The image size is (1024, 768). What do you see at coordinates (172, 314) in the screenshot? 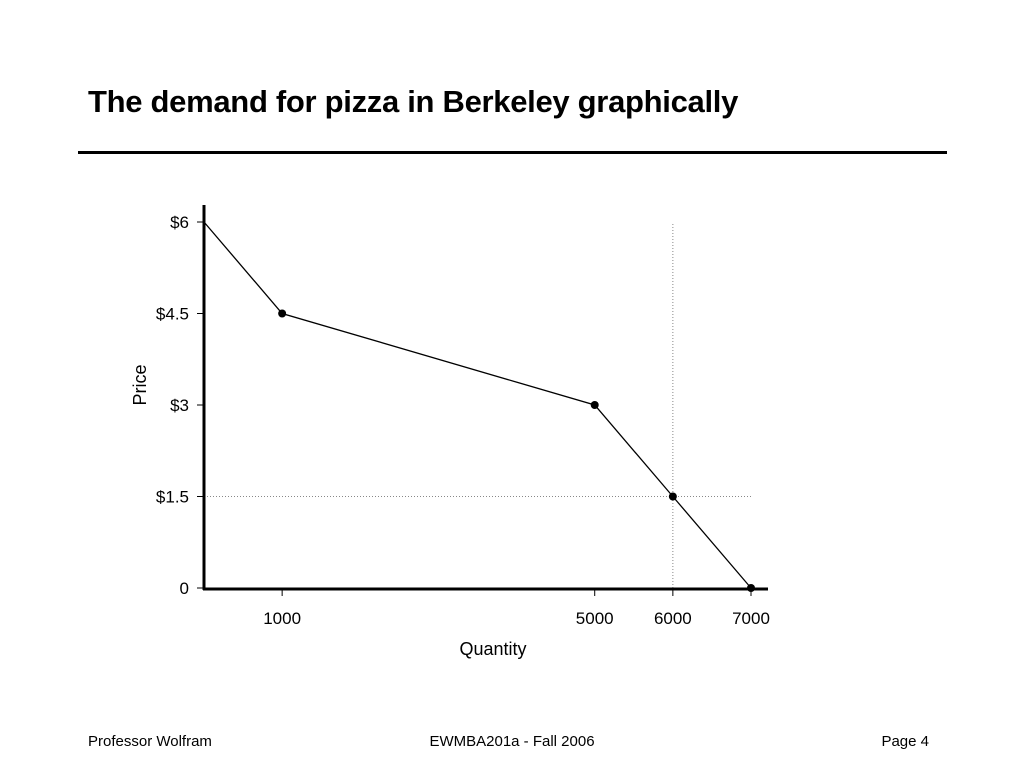
I see `y-tick-label: $4.5` at bounding box center [172, 314].